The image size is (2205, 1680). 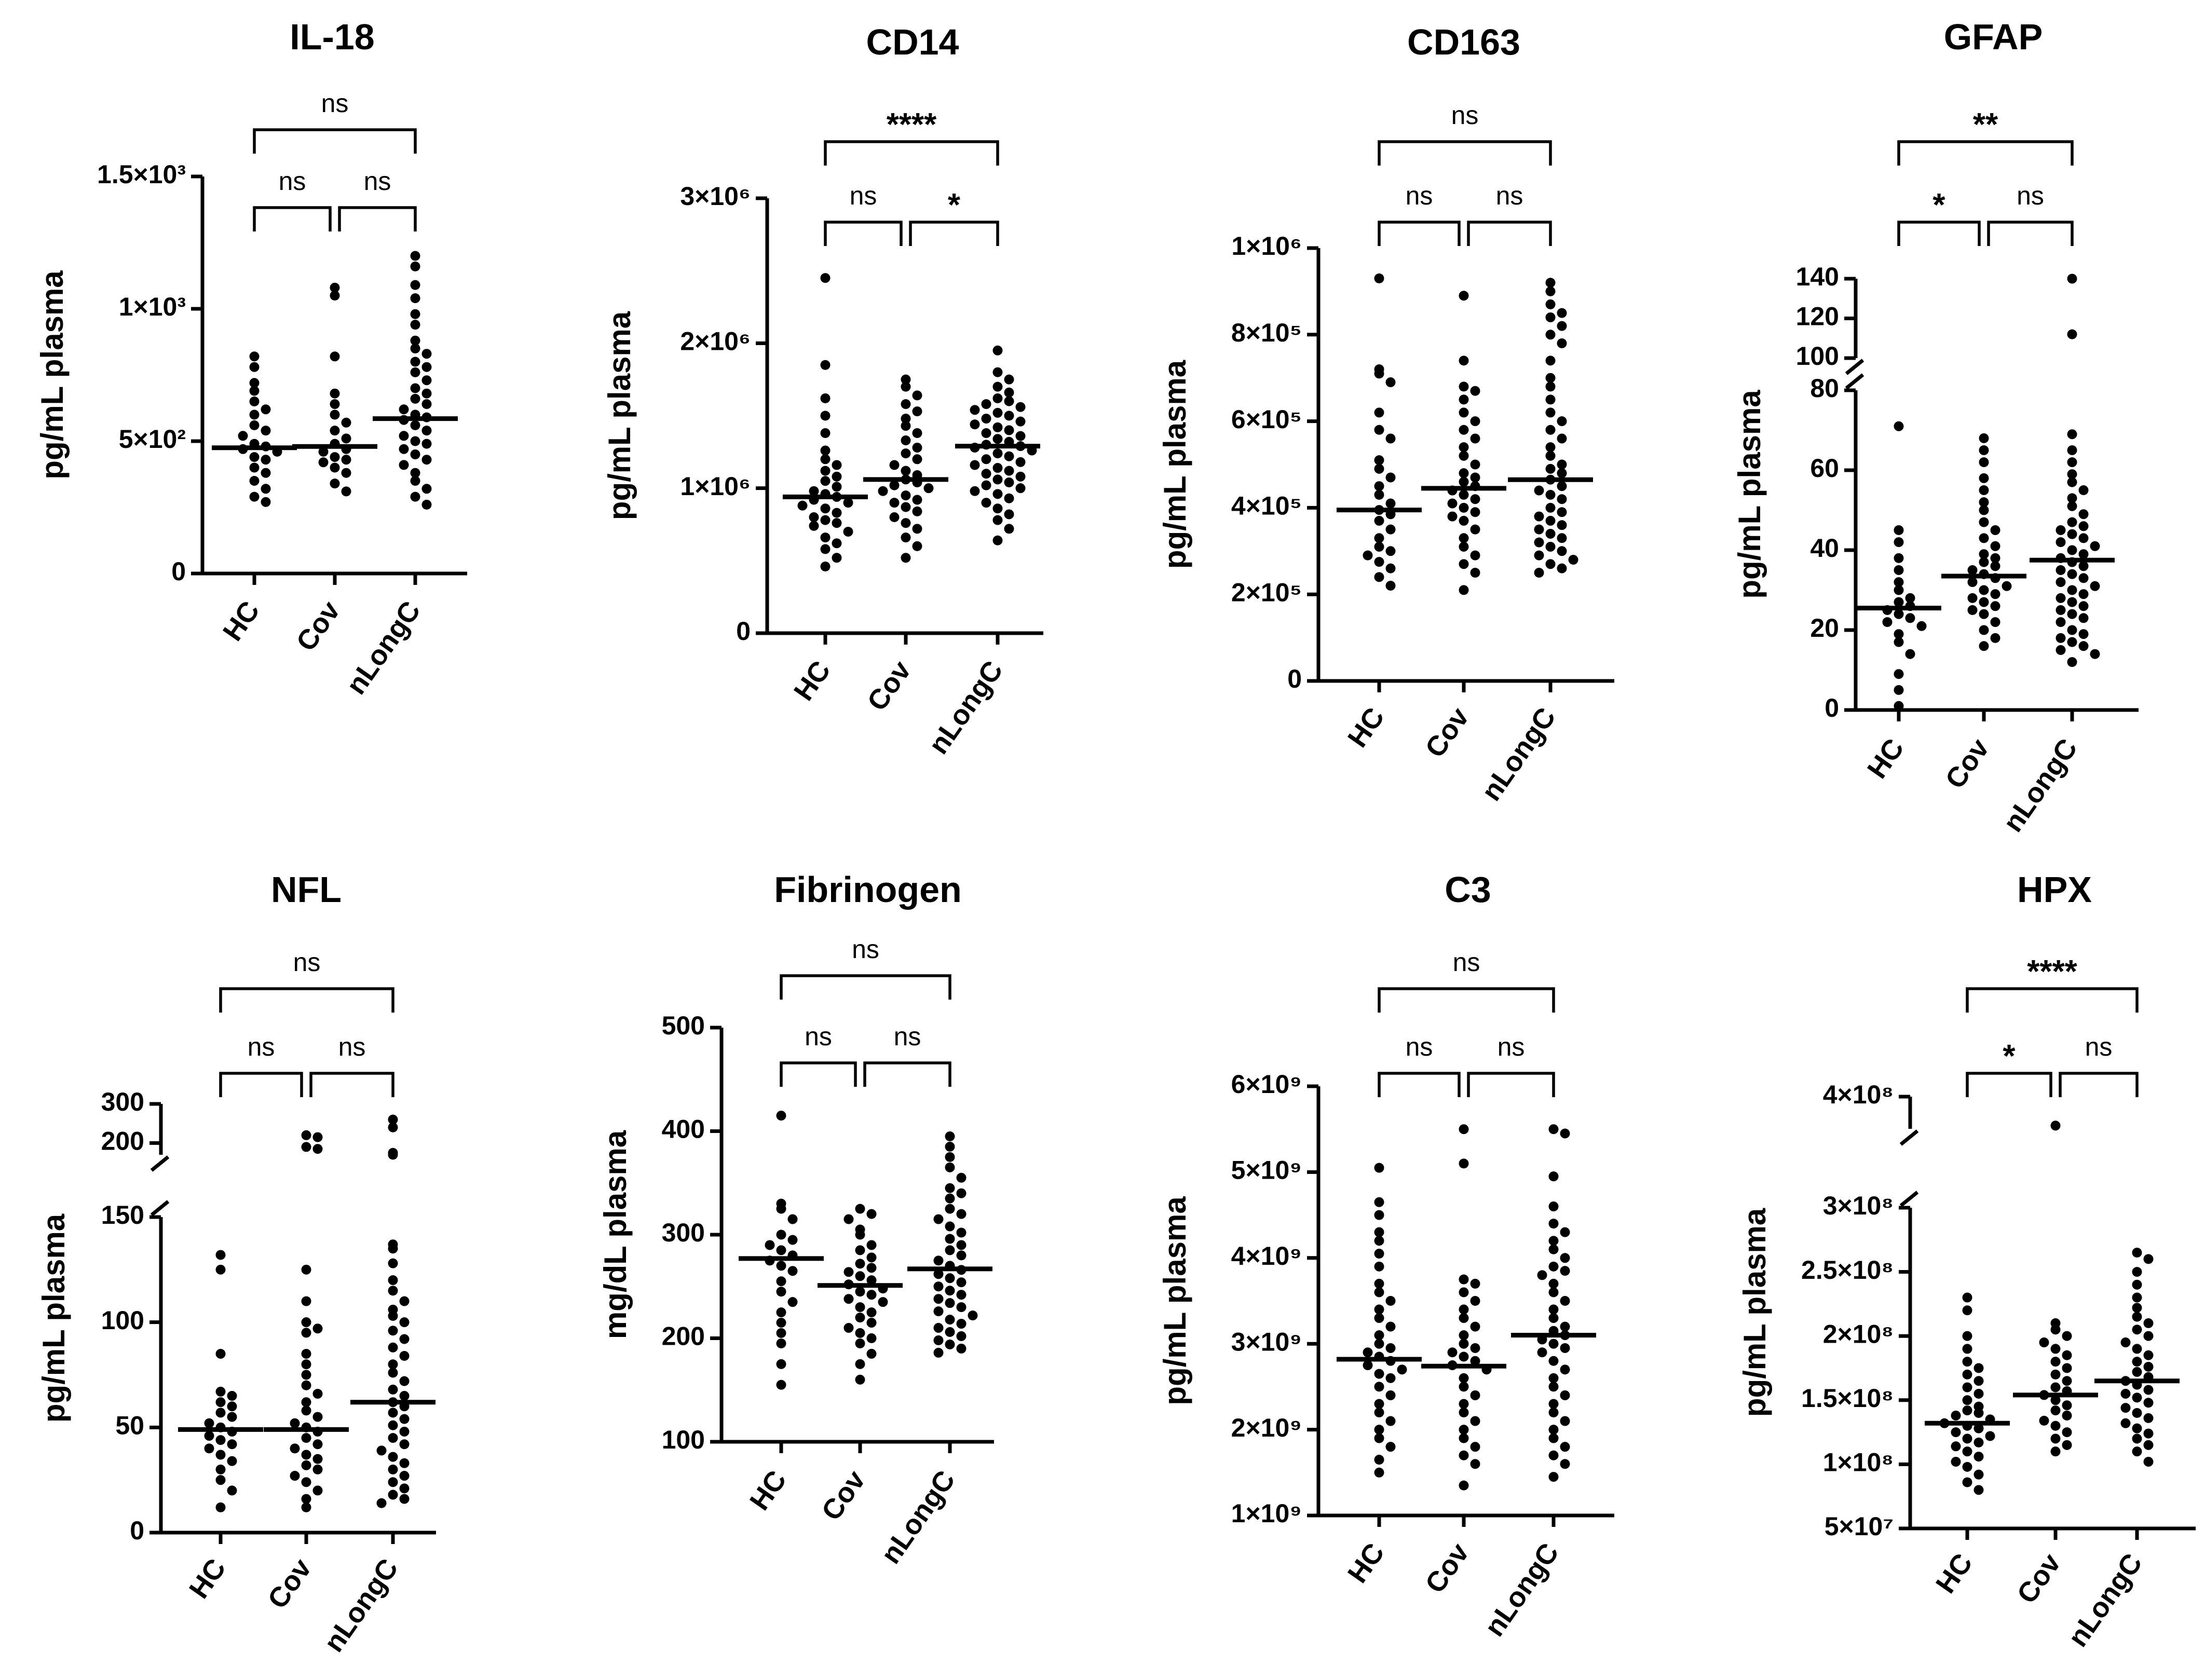 I want to click on y-tick-label: 1×10³, so click(x=152, y=306).